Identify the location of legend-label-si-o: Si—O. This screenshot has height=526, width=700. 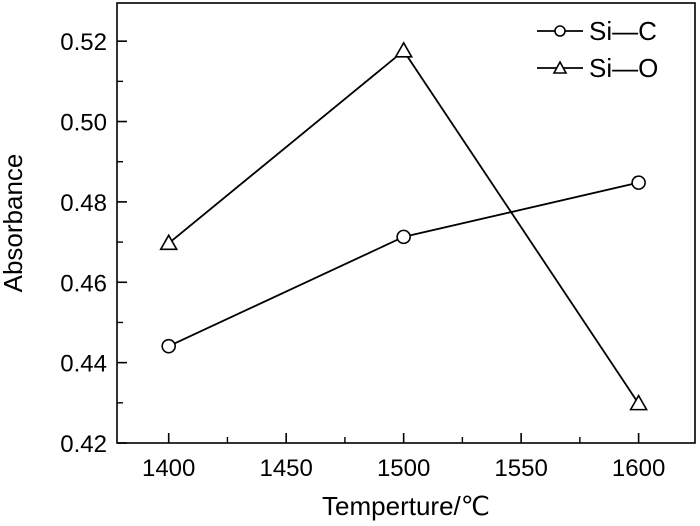
(623, 68).